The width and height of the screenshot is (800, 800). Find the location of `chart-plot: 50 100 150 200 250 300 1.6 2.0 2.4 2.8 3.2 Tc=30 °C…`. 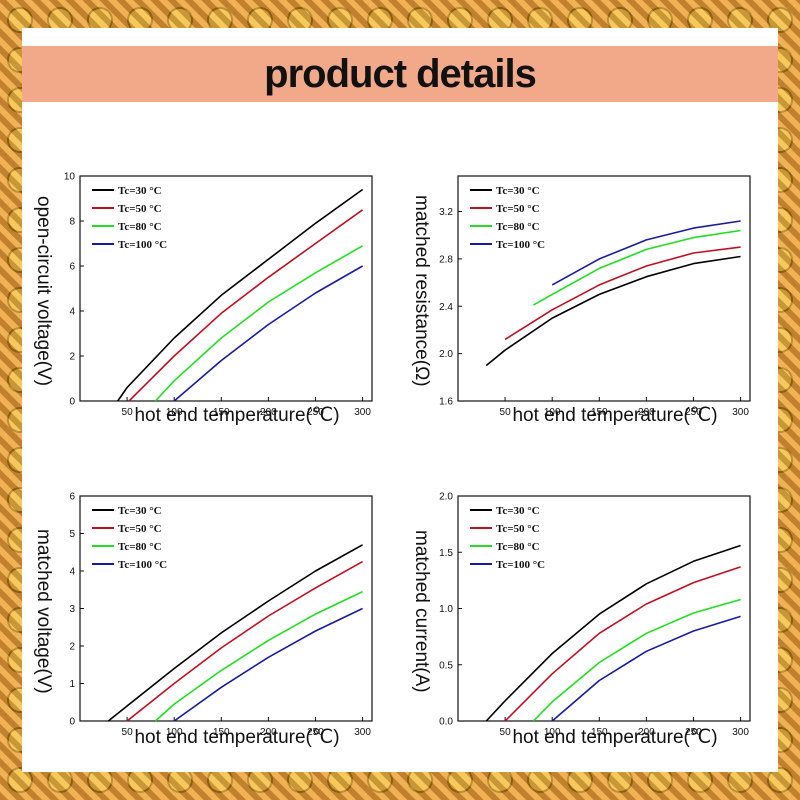

chart-plot: 50 100 150 200 250 300 1.6 2.0 2.4 2.8 3.2 Tc=30 °C… is located at coordinates (595, 296).